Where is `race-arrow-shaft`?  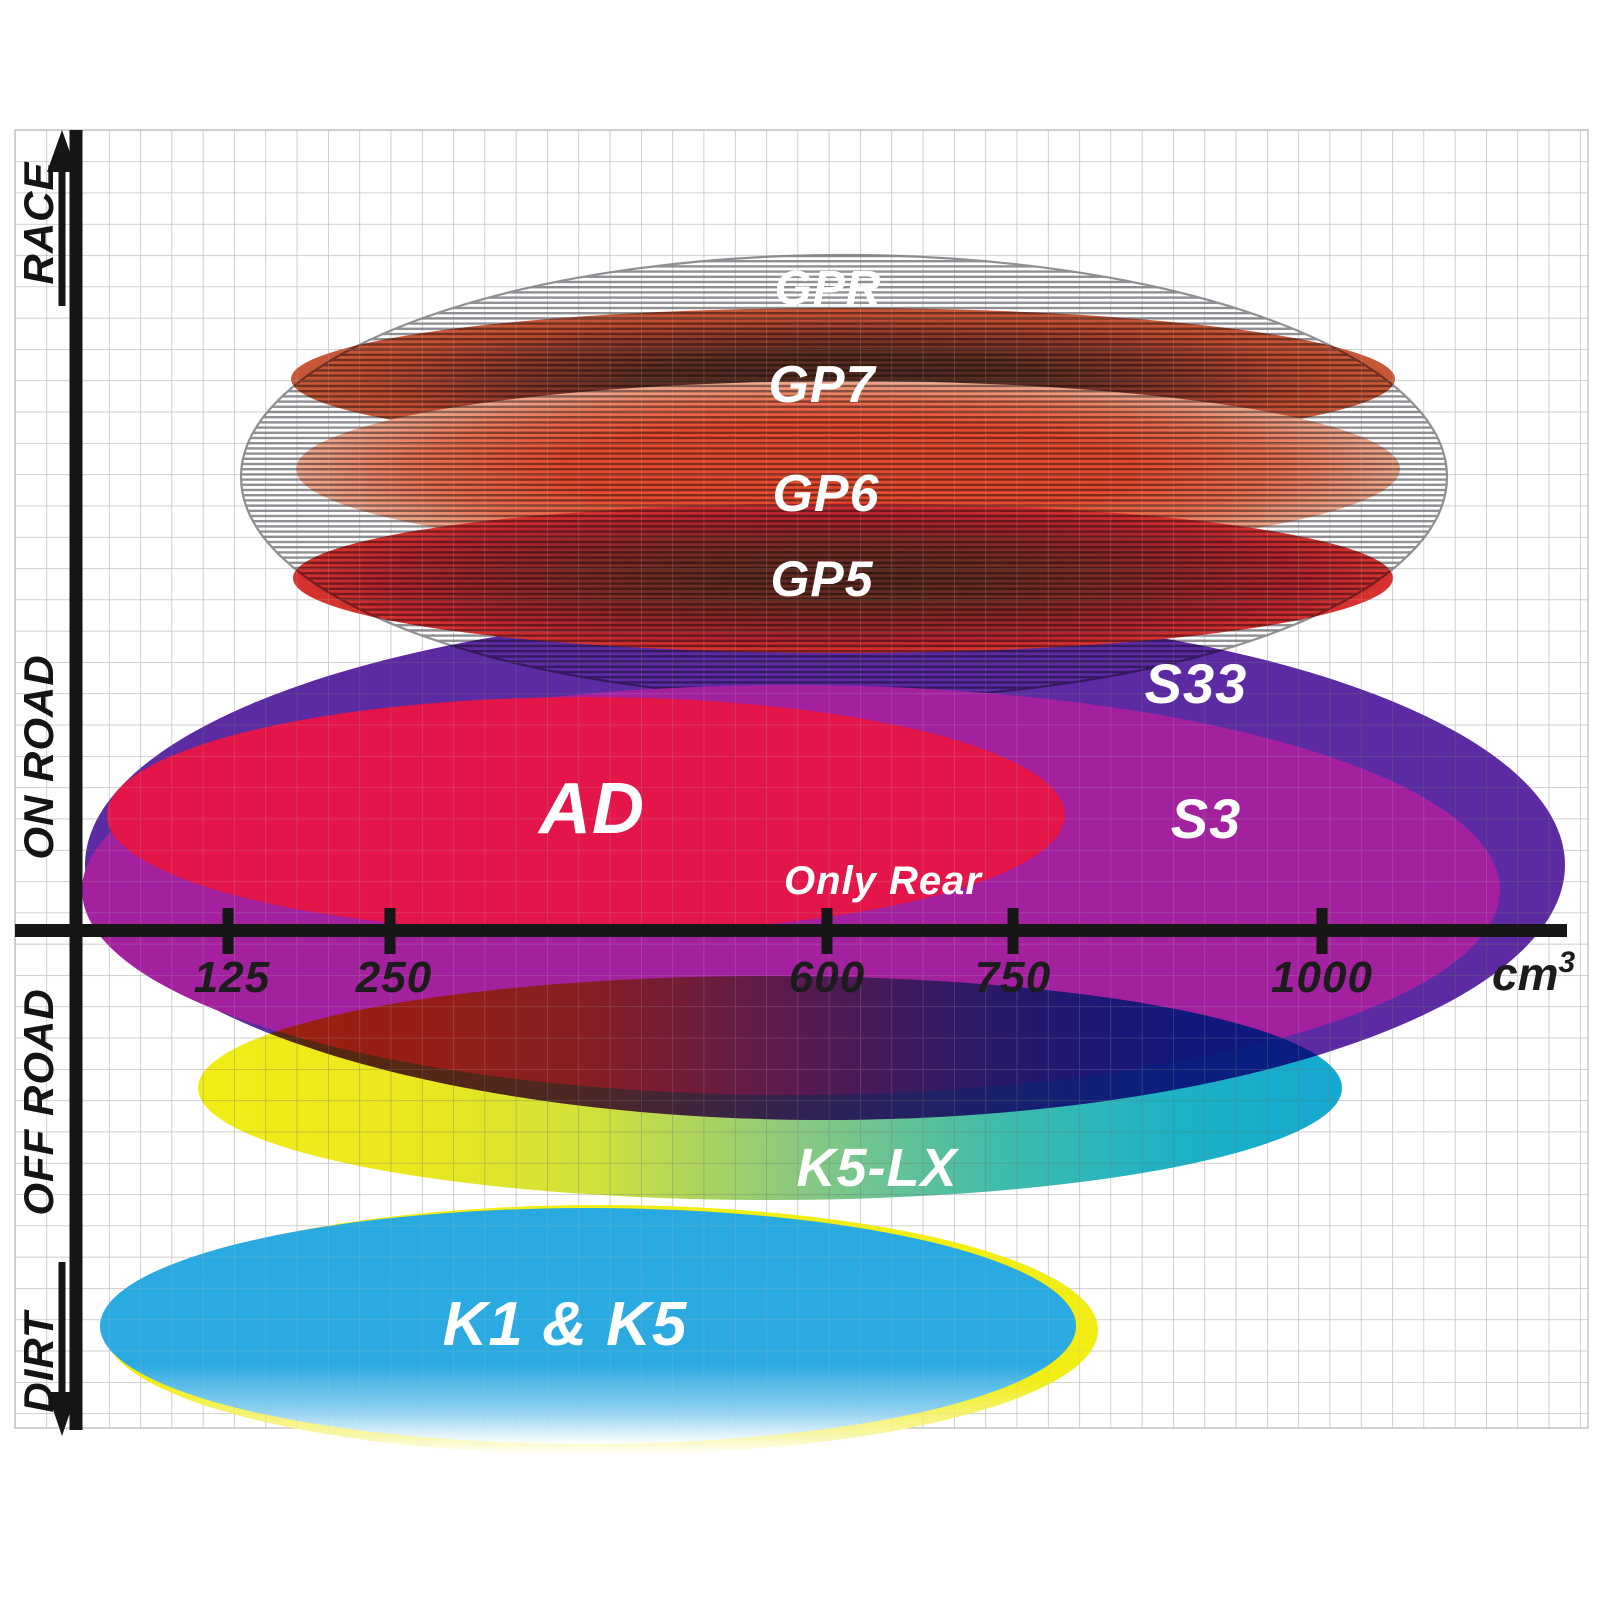 race-arrow-shaft is located at coordinates (62, 237).